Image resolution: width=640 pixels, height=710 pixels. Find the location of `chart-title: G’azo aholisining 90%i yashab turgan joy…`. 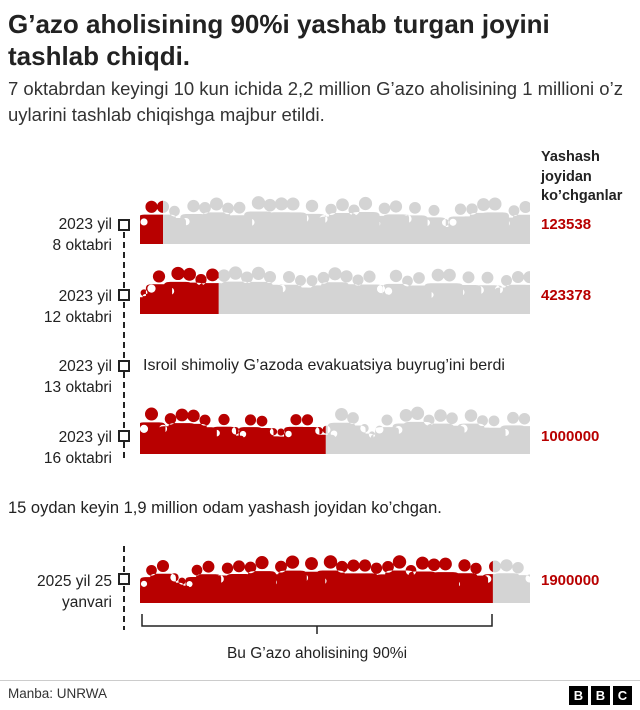

chart-title: G’azo aholisining 90%i yashab turgan joy… is located at coordinates (279, 40).